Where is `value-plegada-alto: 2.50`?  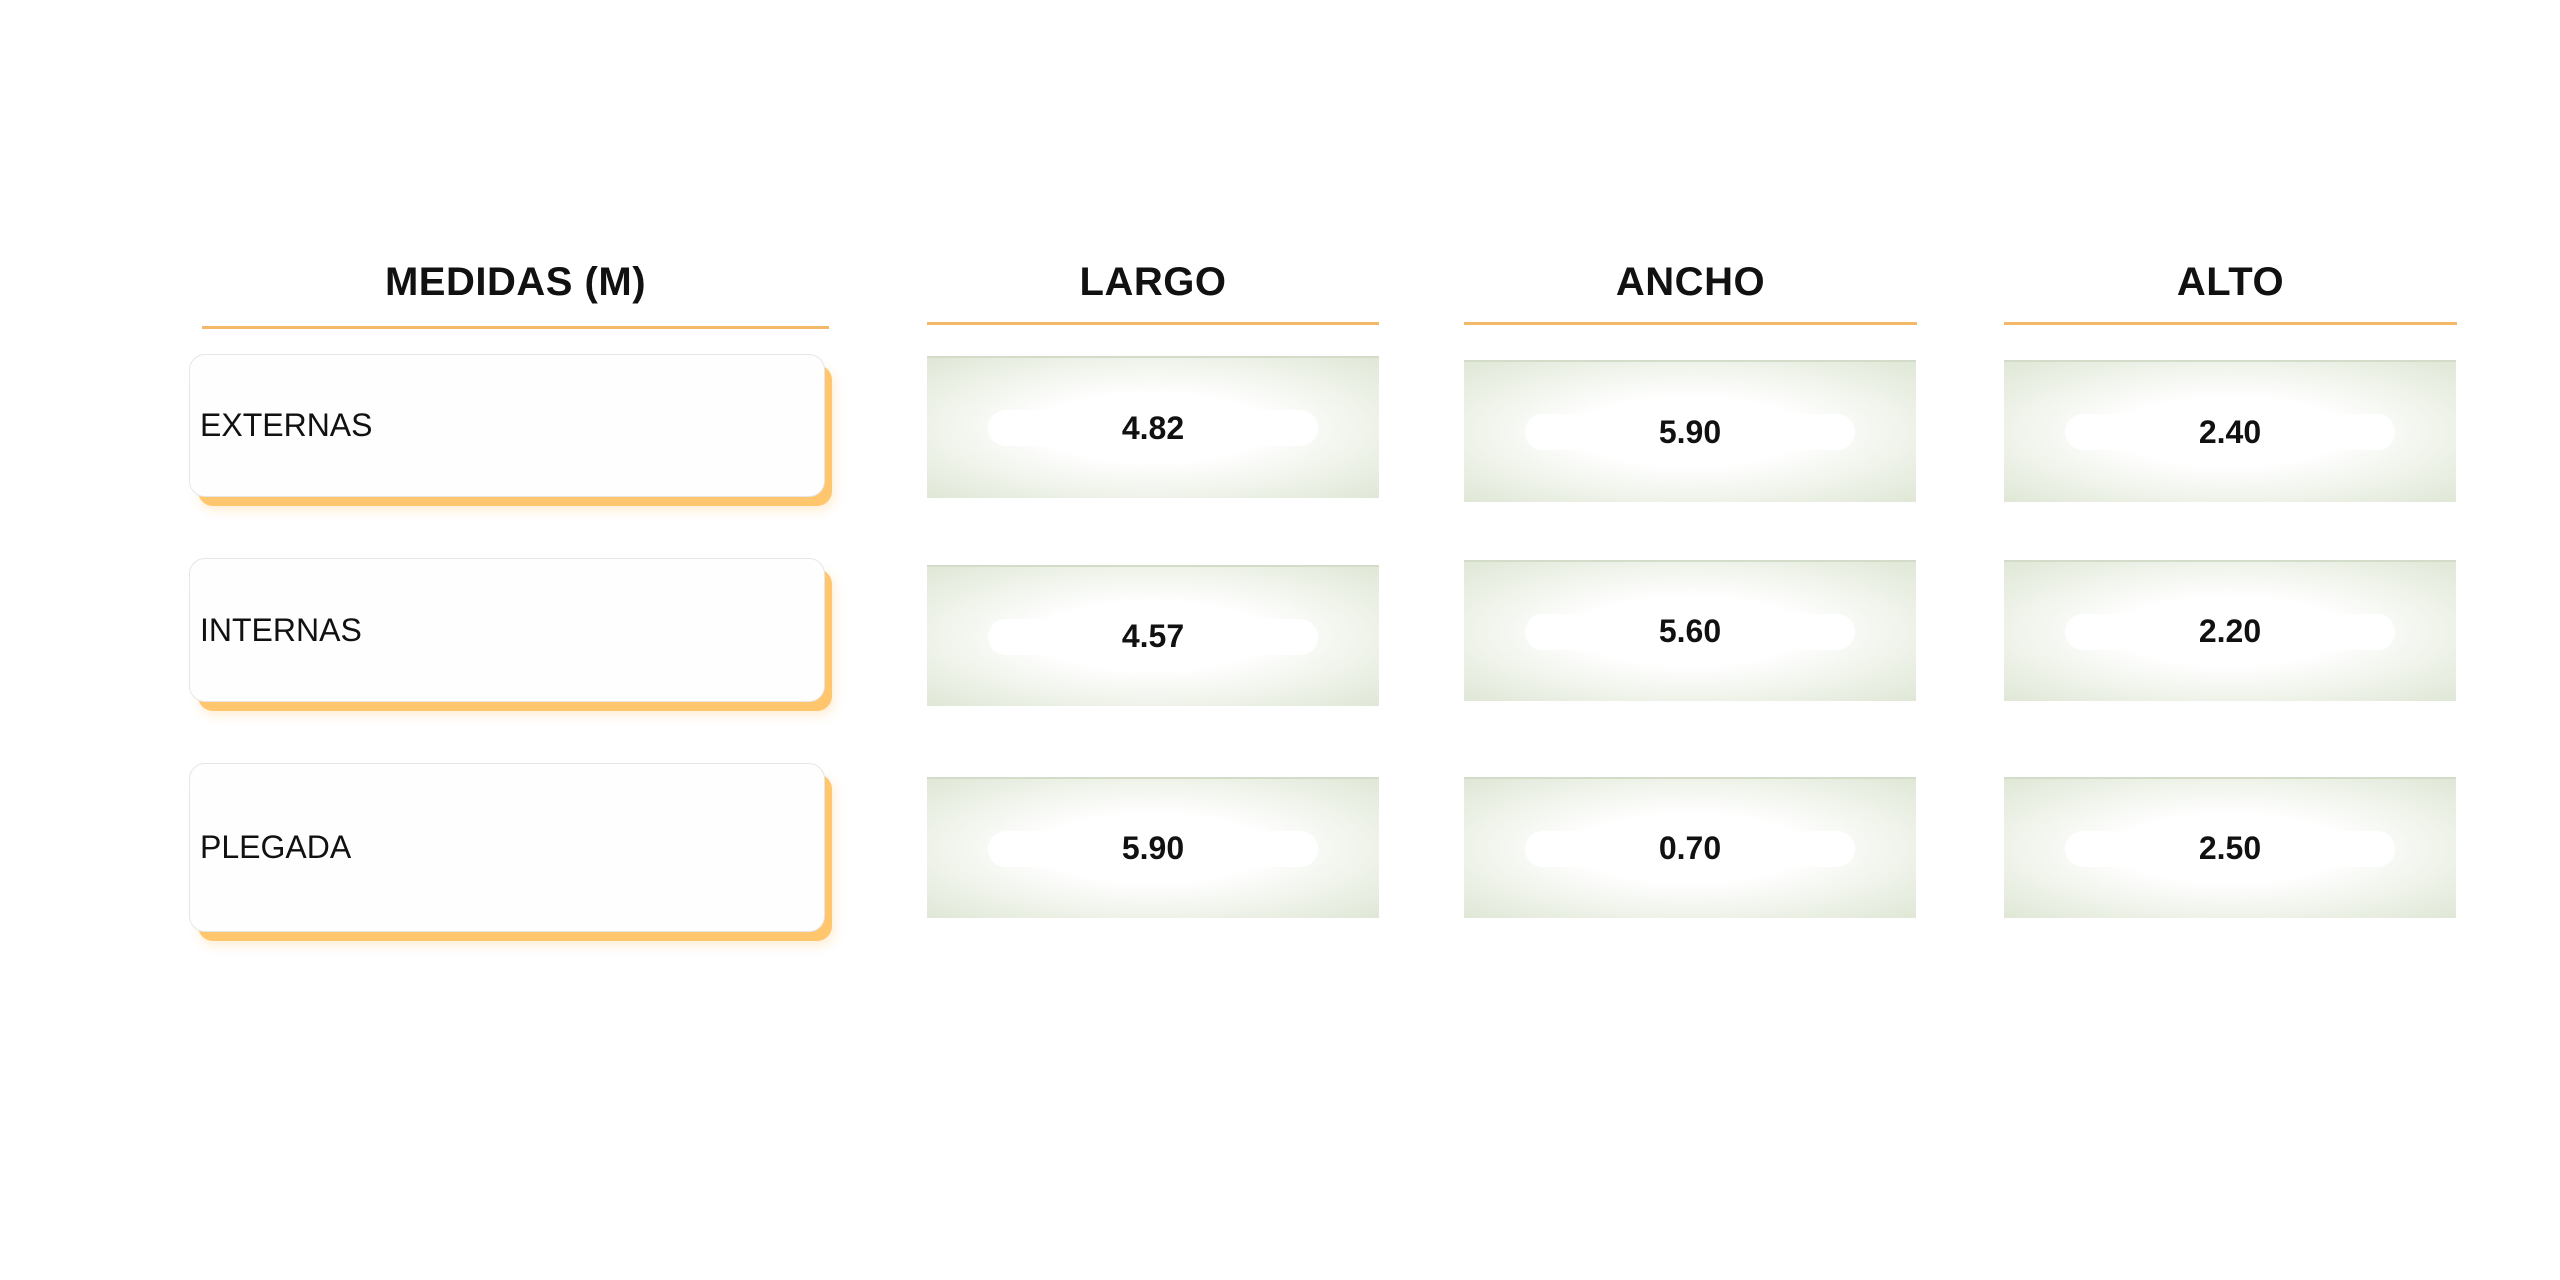
value-plegada-alto: 2.50 is located at coordinates (2230, 847).